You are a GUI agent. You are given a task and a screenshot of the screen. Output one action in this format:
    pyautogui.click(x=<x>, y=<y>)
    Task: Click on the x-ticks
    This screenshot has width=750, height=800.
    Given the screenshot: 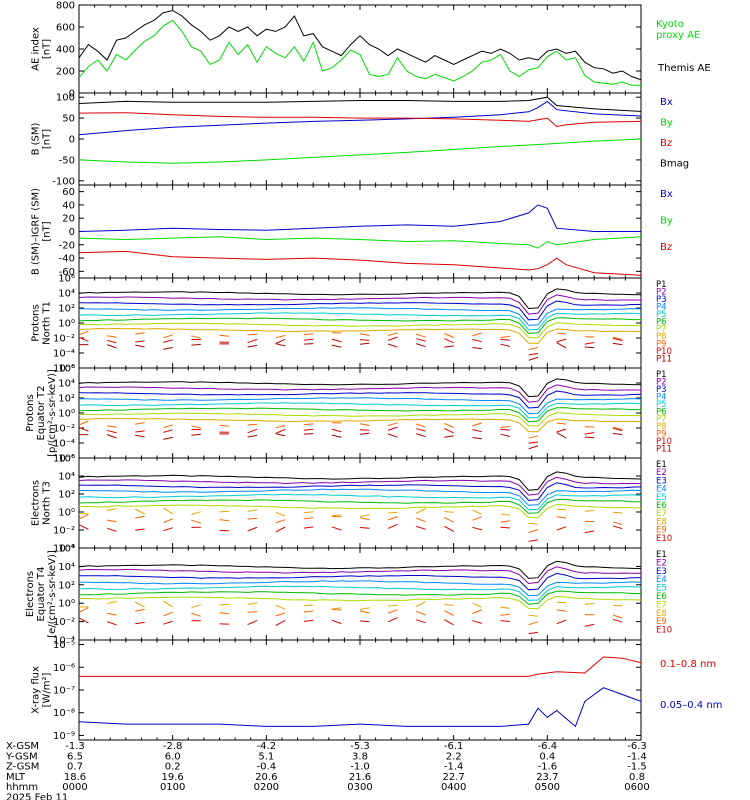 What is the action you would take?
    pyautogui.click(x=360, y=139)
    